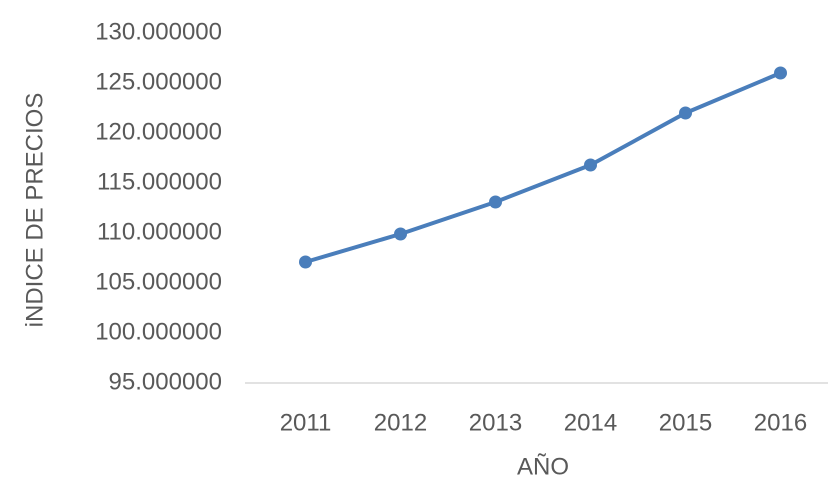  What do you see at coordinates (158, 81) in the screenshot?
I see `y-tick-label: 125.000000` at bounding box center [158, 81].